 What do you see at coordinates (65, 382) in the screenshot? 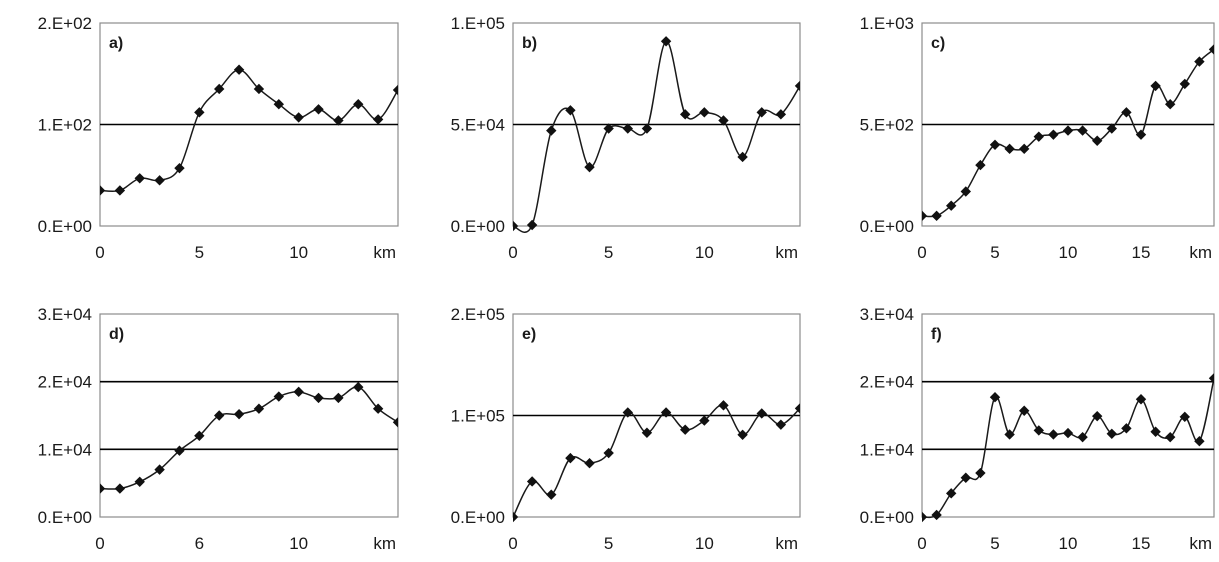
I see `y-tick-label: 2.E+04` at bounding box center [65, 382].